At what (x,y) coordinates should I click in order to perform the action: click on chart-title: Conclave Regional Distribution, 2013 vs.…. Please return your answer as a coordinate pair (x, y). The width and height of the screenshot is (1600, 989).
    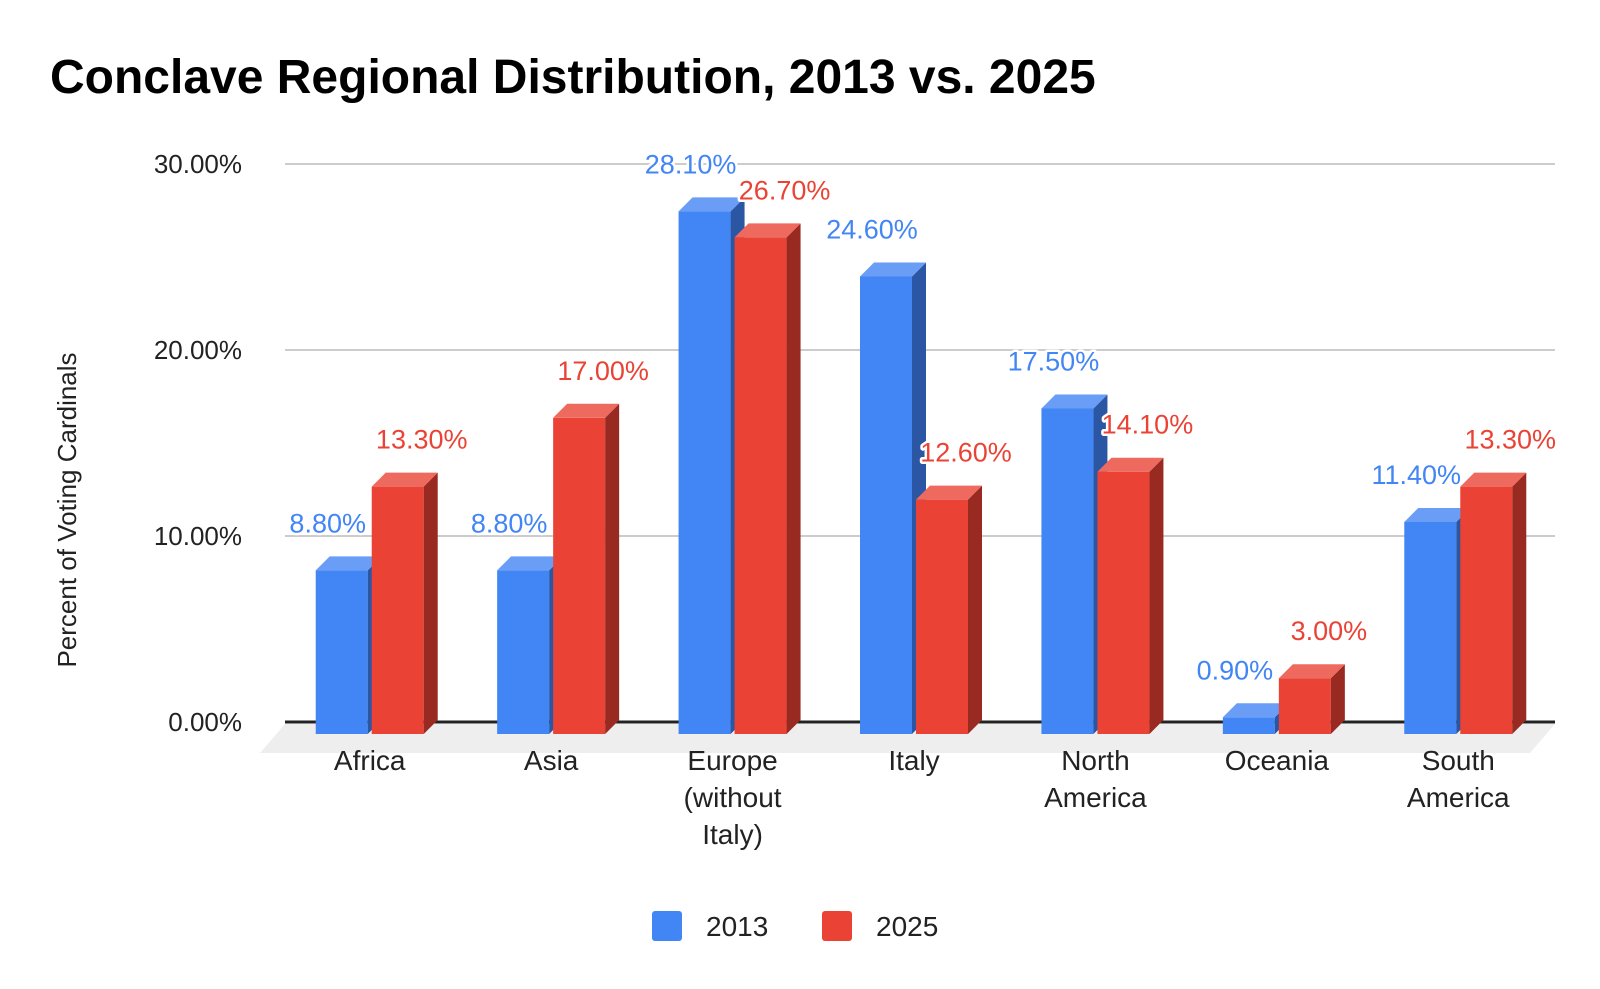
    Looking at the image, I should click on (573, 77).